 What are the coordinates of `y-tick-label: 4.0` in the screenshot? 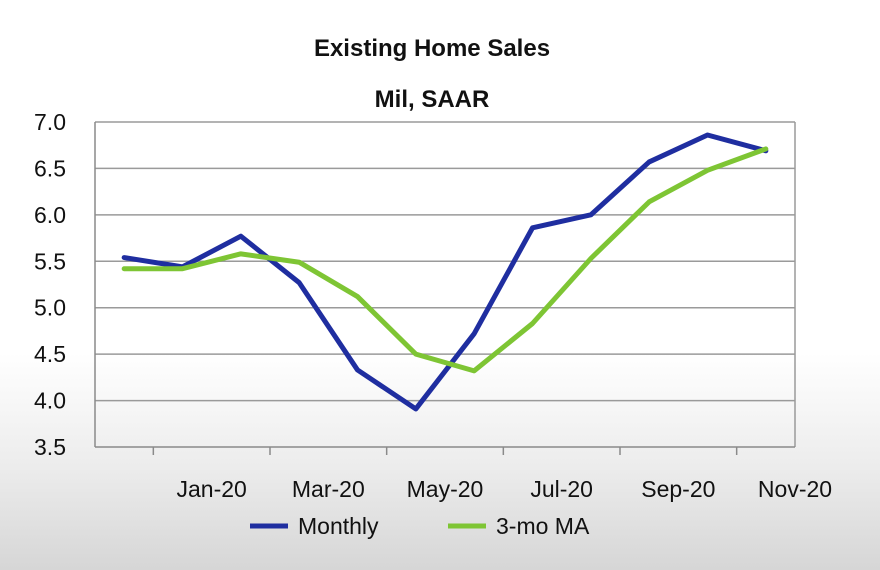 It's located at (50, 401).